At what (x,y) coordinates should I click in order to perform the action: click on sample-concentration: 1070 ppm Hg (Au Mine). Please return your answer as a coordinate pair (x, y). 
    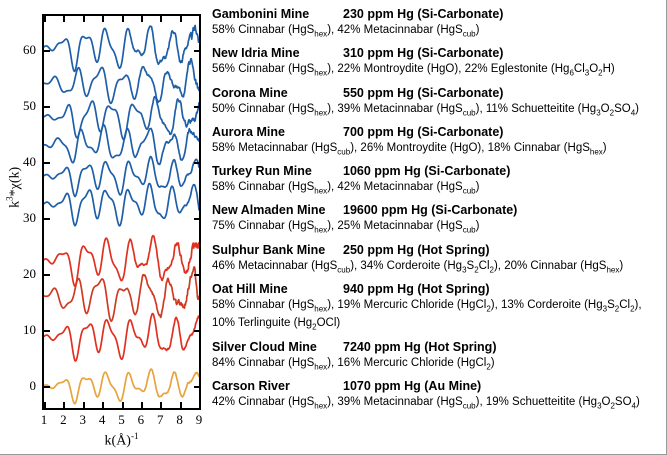
    Looking at the image, I should click on (412, 385).